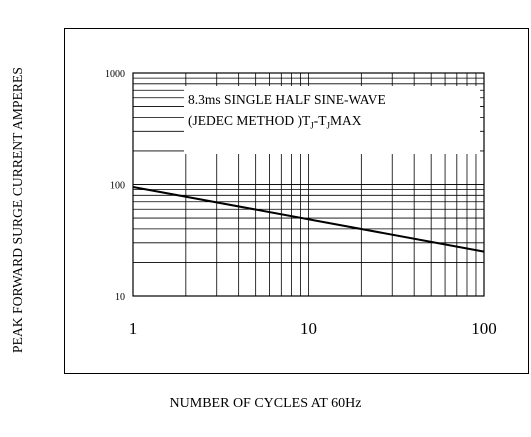 The width and height of the screenshot is (531, 437). I want to click on x-axis-label: NUMBER OF CYCLES AT 60Hz, so click(265, 403).